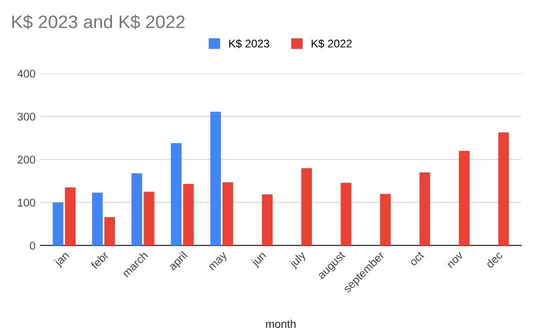 This screenshot has width=540, height=334. What do you see at coordinates (26, 74) in the screenshot?
I see `y-tick-label: 400` at bounding box center [26, 74].